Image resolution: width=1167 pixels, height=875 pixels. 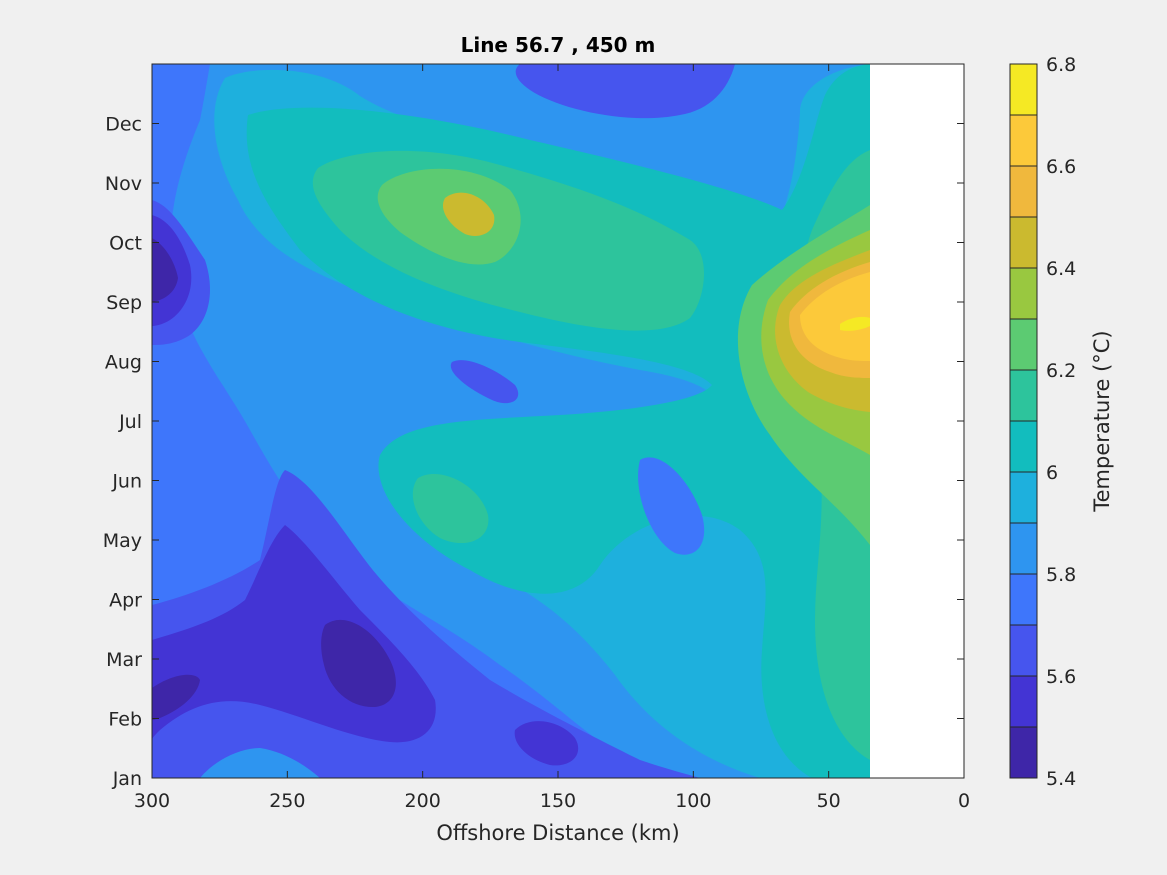 What do you see at coordinates (1042, 422) in the screenshot?
I see `colorbar: 5.4 5.6 5.8 6 6.2 6.4 6.6 6.8` at bounding box center [1042, 422].